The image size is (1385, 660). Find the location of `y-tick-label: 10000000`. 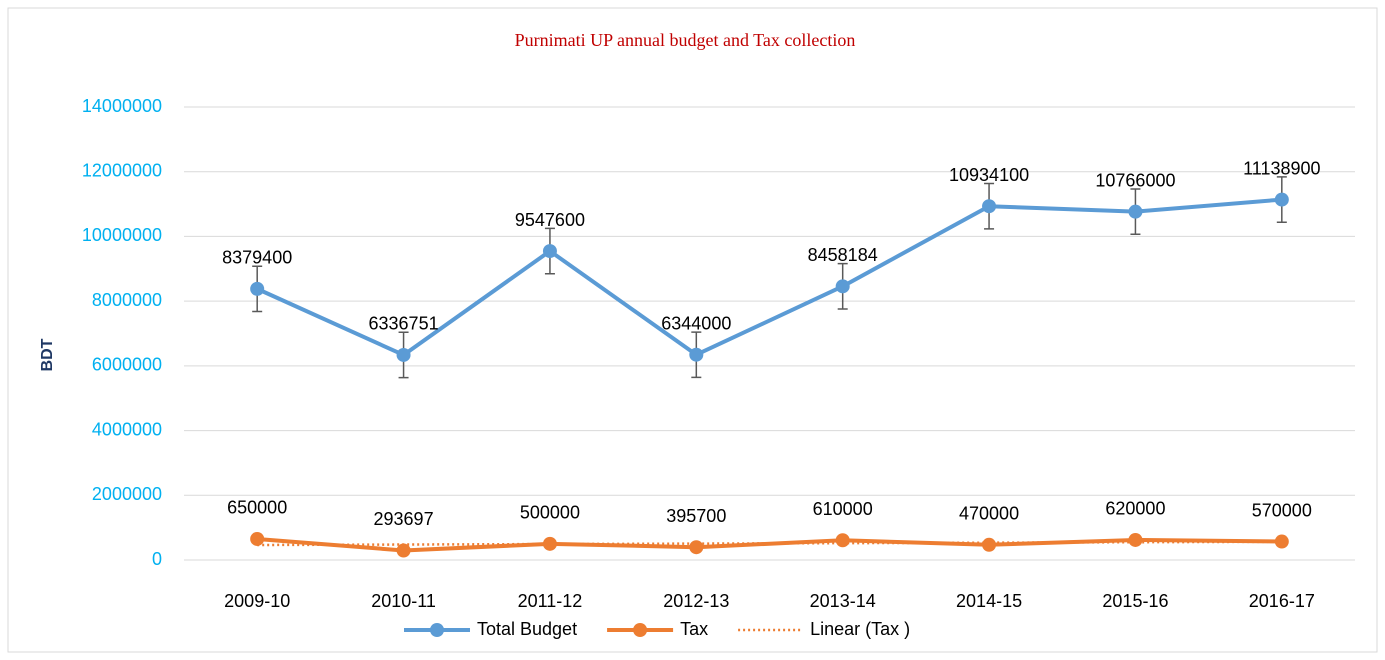

y-tick-label: 10000000 is located at coordinates (122, 235).